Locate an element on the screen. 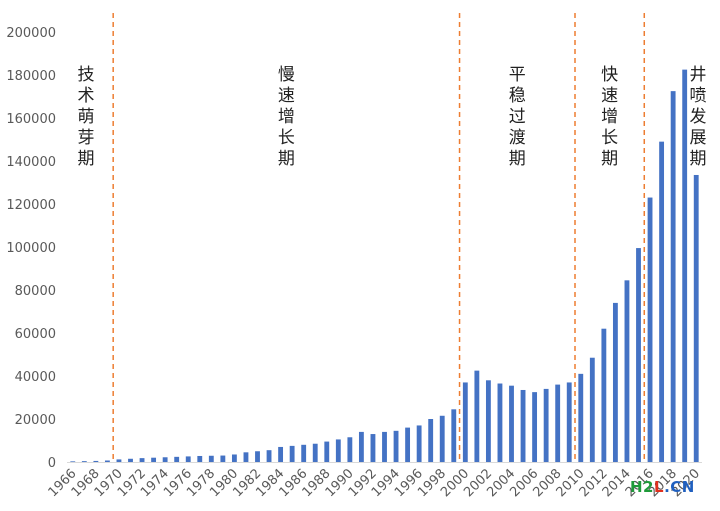  bar-1989 is located at coordinates (338, 450).